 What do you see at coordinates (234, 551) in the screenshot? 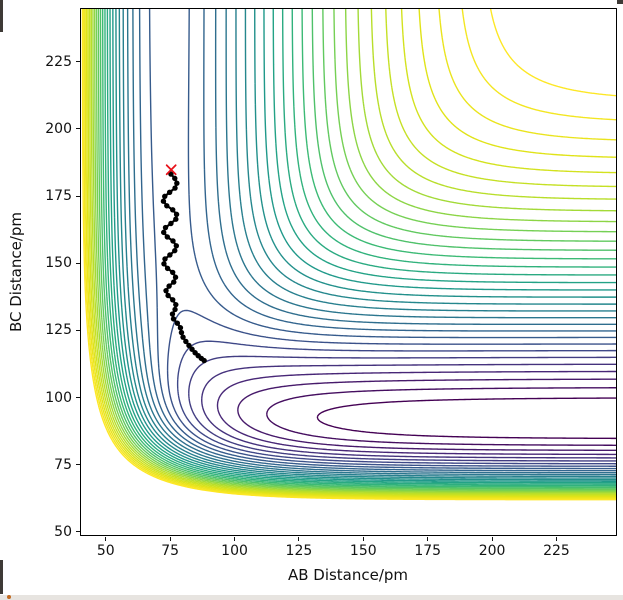
I see `x-tick-label: 100` at bounding box center [234, 551].